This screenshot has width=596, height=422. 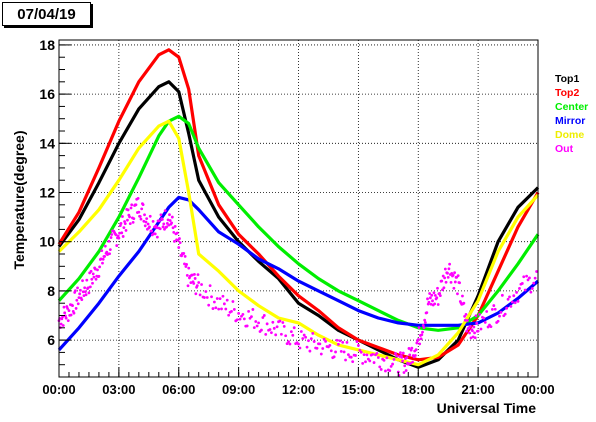 What do you see at coordinates (487, 408) in the screenshot?
I see `x-axis-label: Universal Time` at bounding box center [487, 408].